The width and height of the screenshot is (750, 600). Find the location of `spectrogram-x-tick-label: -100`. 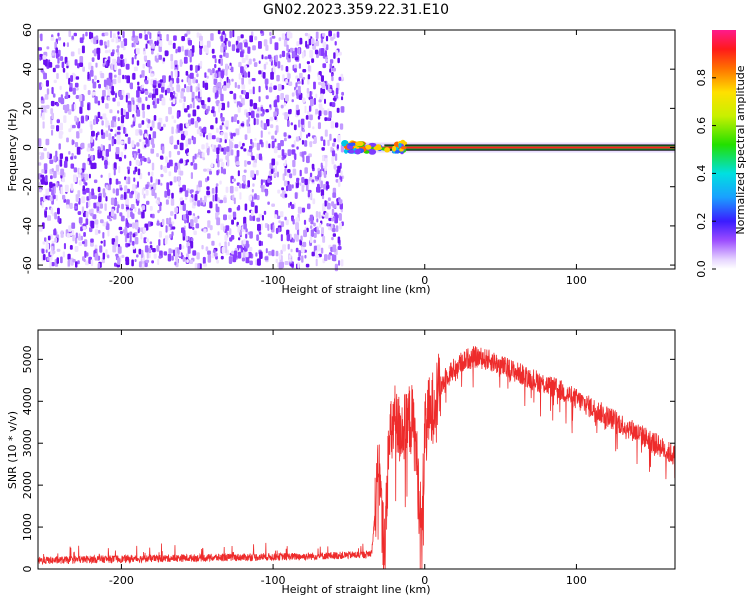

spectrogram-x-tick-label: -100 is located at coordinates (273, 280).